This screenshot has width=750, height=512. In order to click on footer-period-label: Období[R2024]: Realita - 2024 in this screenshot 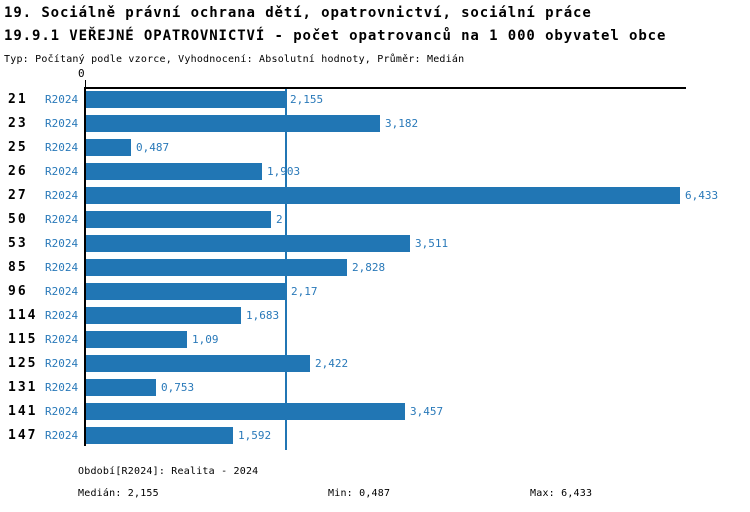, I will do `click(168, 471)`.